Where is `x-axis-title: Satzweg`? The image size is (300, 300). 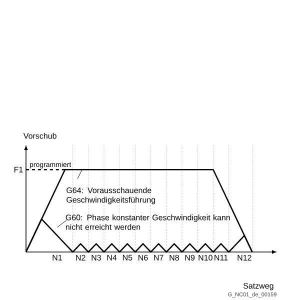 x-axis-title: Satzweg is located at coordinates (258, 286).